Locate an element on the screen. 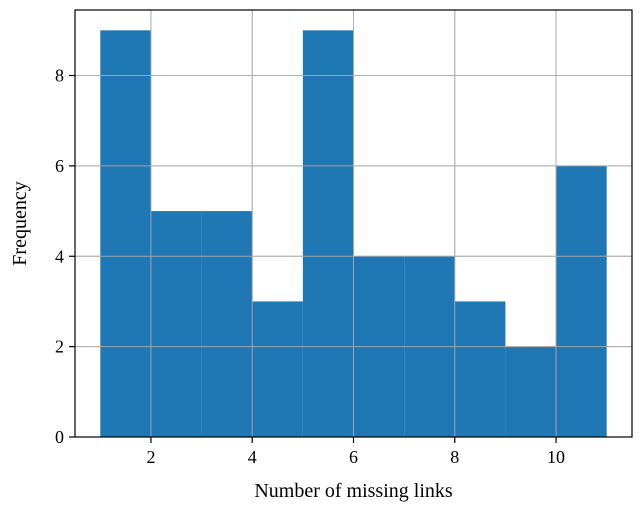  y-tick-label: 6 is located at coordinates (59, 166).